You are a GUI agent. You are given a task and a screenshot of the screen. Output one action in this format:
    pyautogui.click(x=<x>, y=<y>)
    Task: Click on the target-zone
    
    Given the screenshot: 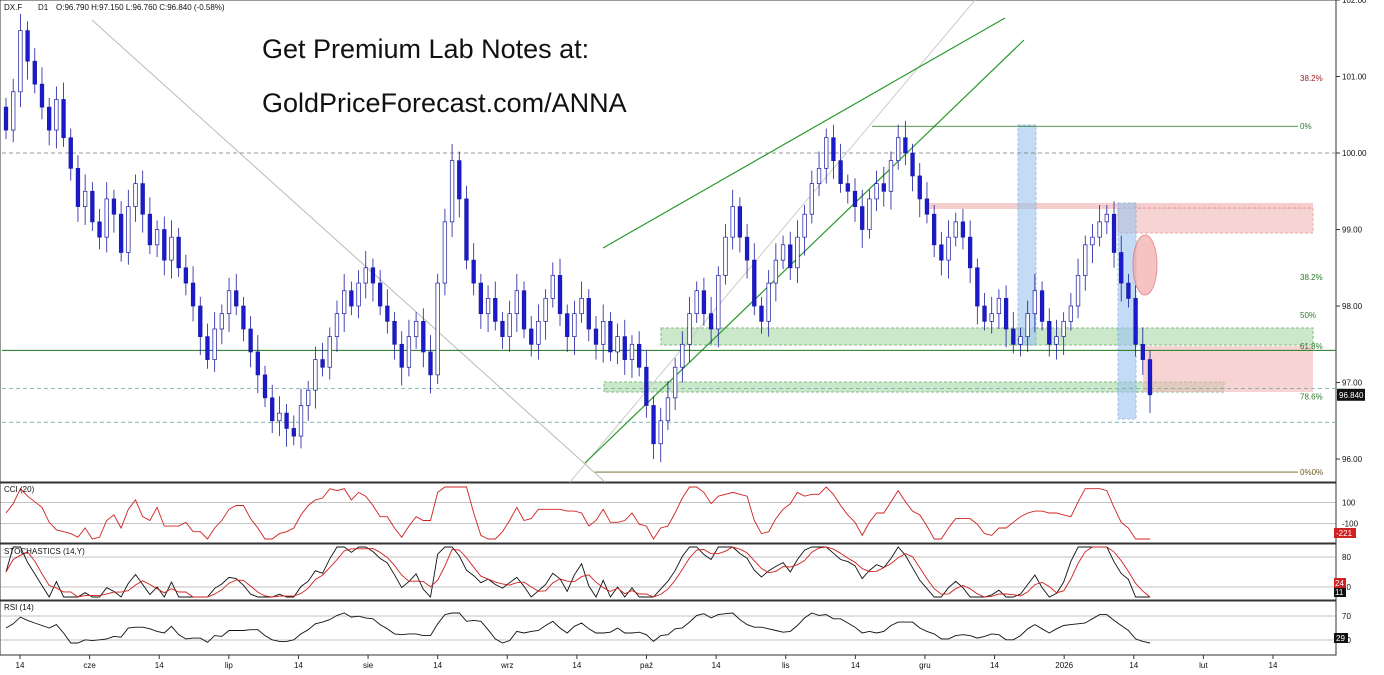 What is the action you would take?
    pyautogui.click(x=1228, y=369)
    